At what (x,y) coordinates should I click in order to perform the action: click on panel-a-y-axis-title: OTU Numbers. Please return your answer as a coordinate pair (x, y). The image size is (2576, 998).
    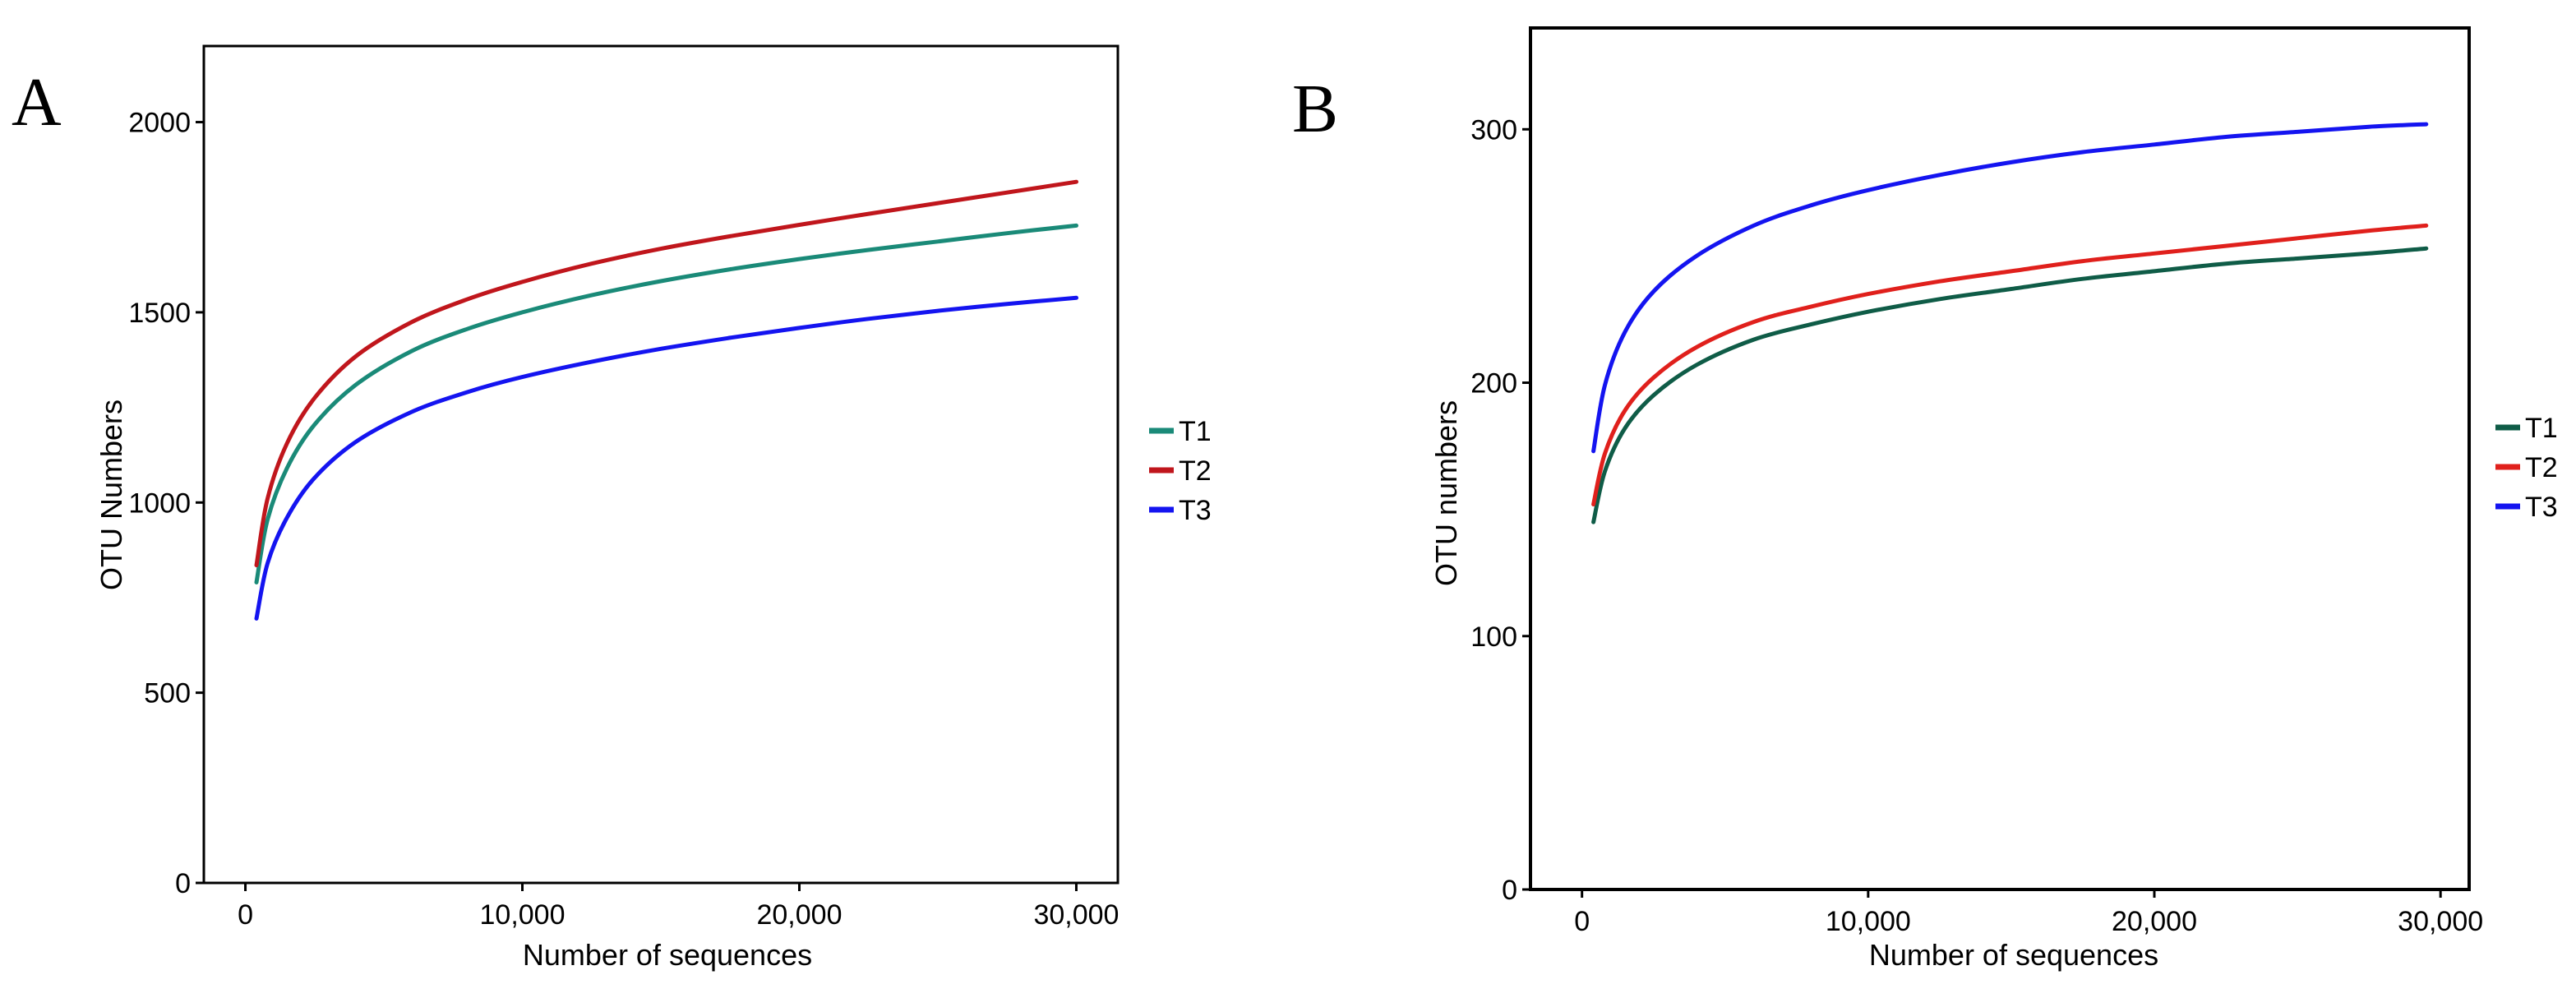
    Looking at the image, I should click on (111, 495).